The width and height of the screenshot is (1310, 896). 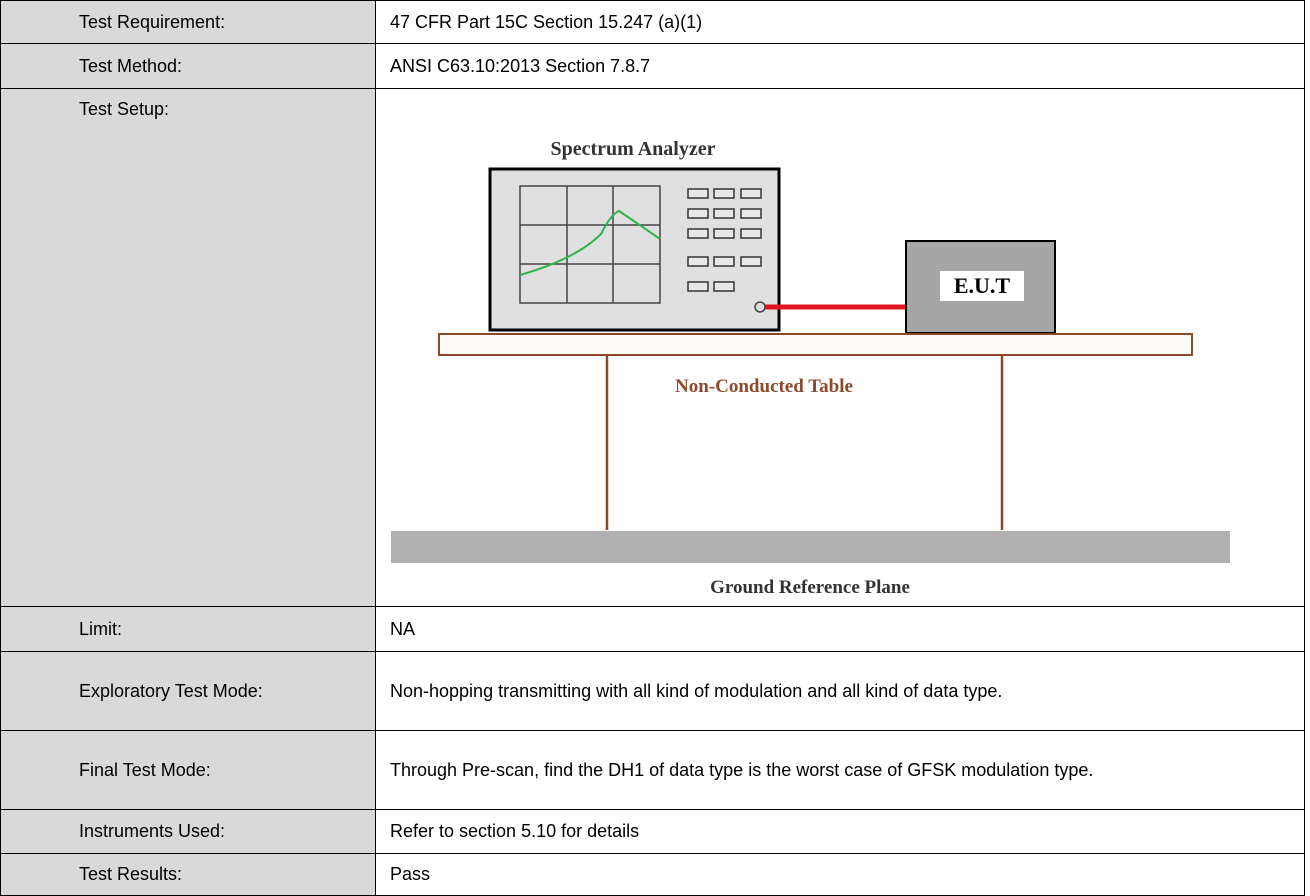 What do you see at coordinates (188, 874) in the screenshot?
I see `label: Test Results:` at bounding box center [188, 874].